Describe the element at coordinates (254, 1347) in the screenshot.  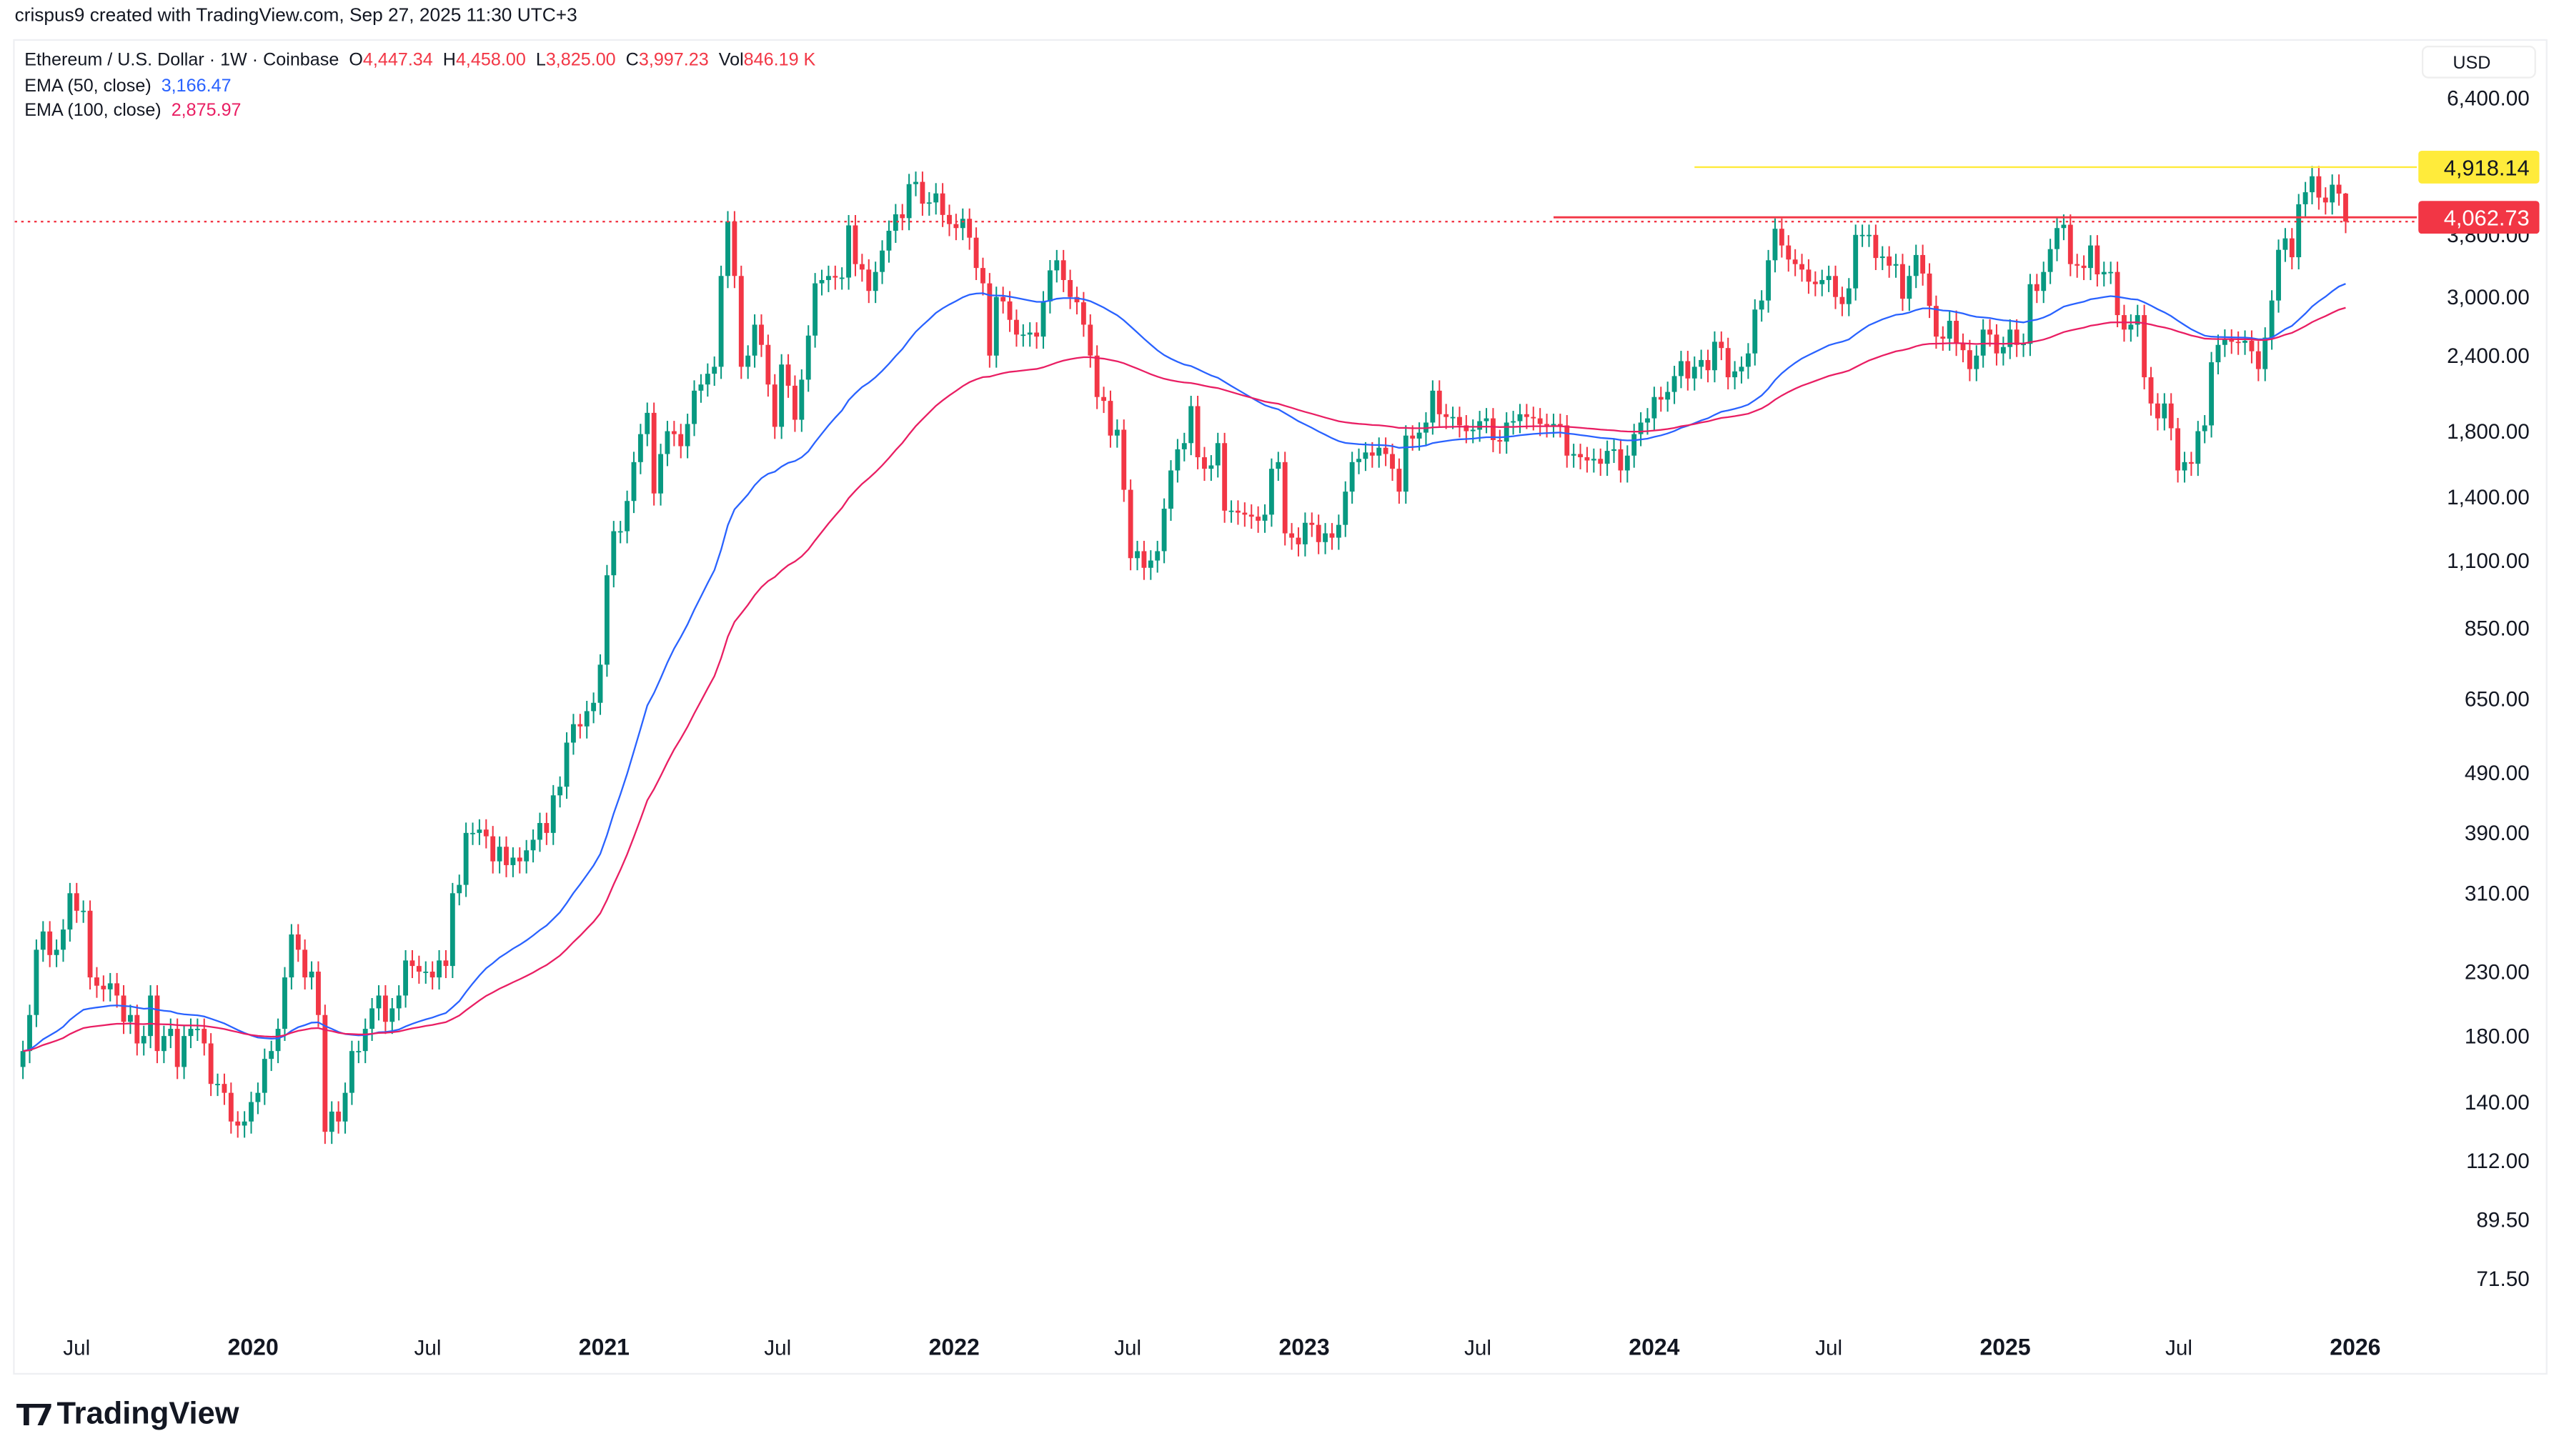
I see `x-tick-label: 2020` at that location.